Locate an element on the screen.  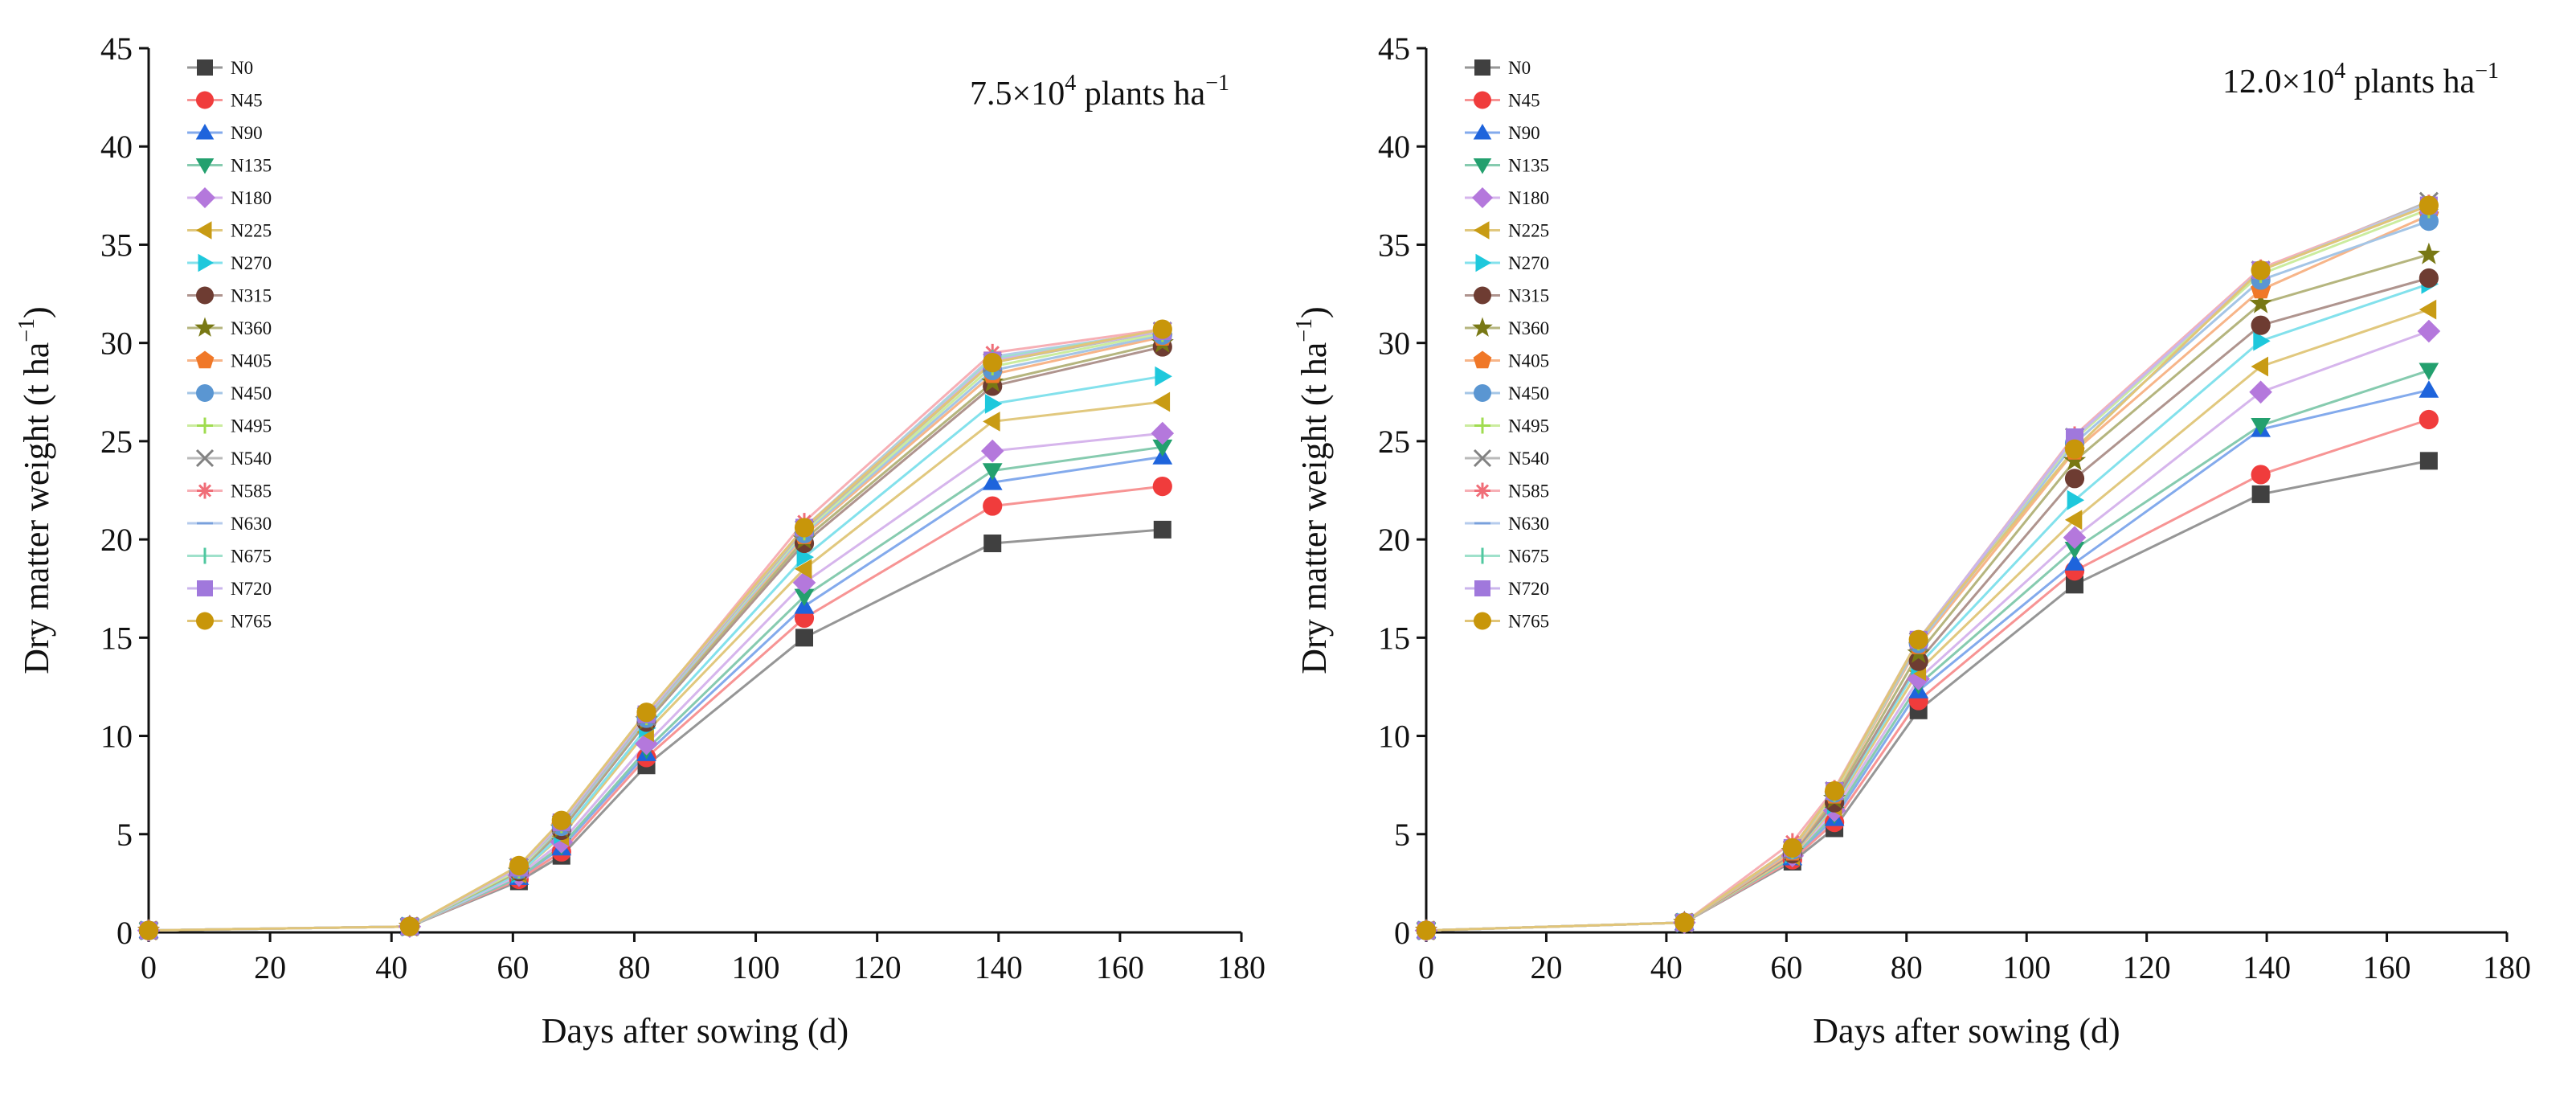
legend-entry: N315 is located at coordinates (230, 296).